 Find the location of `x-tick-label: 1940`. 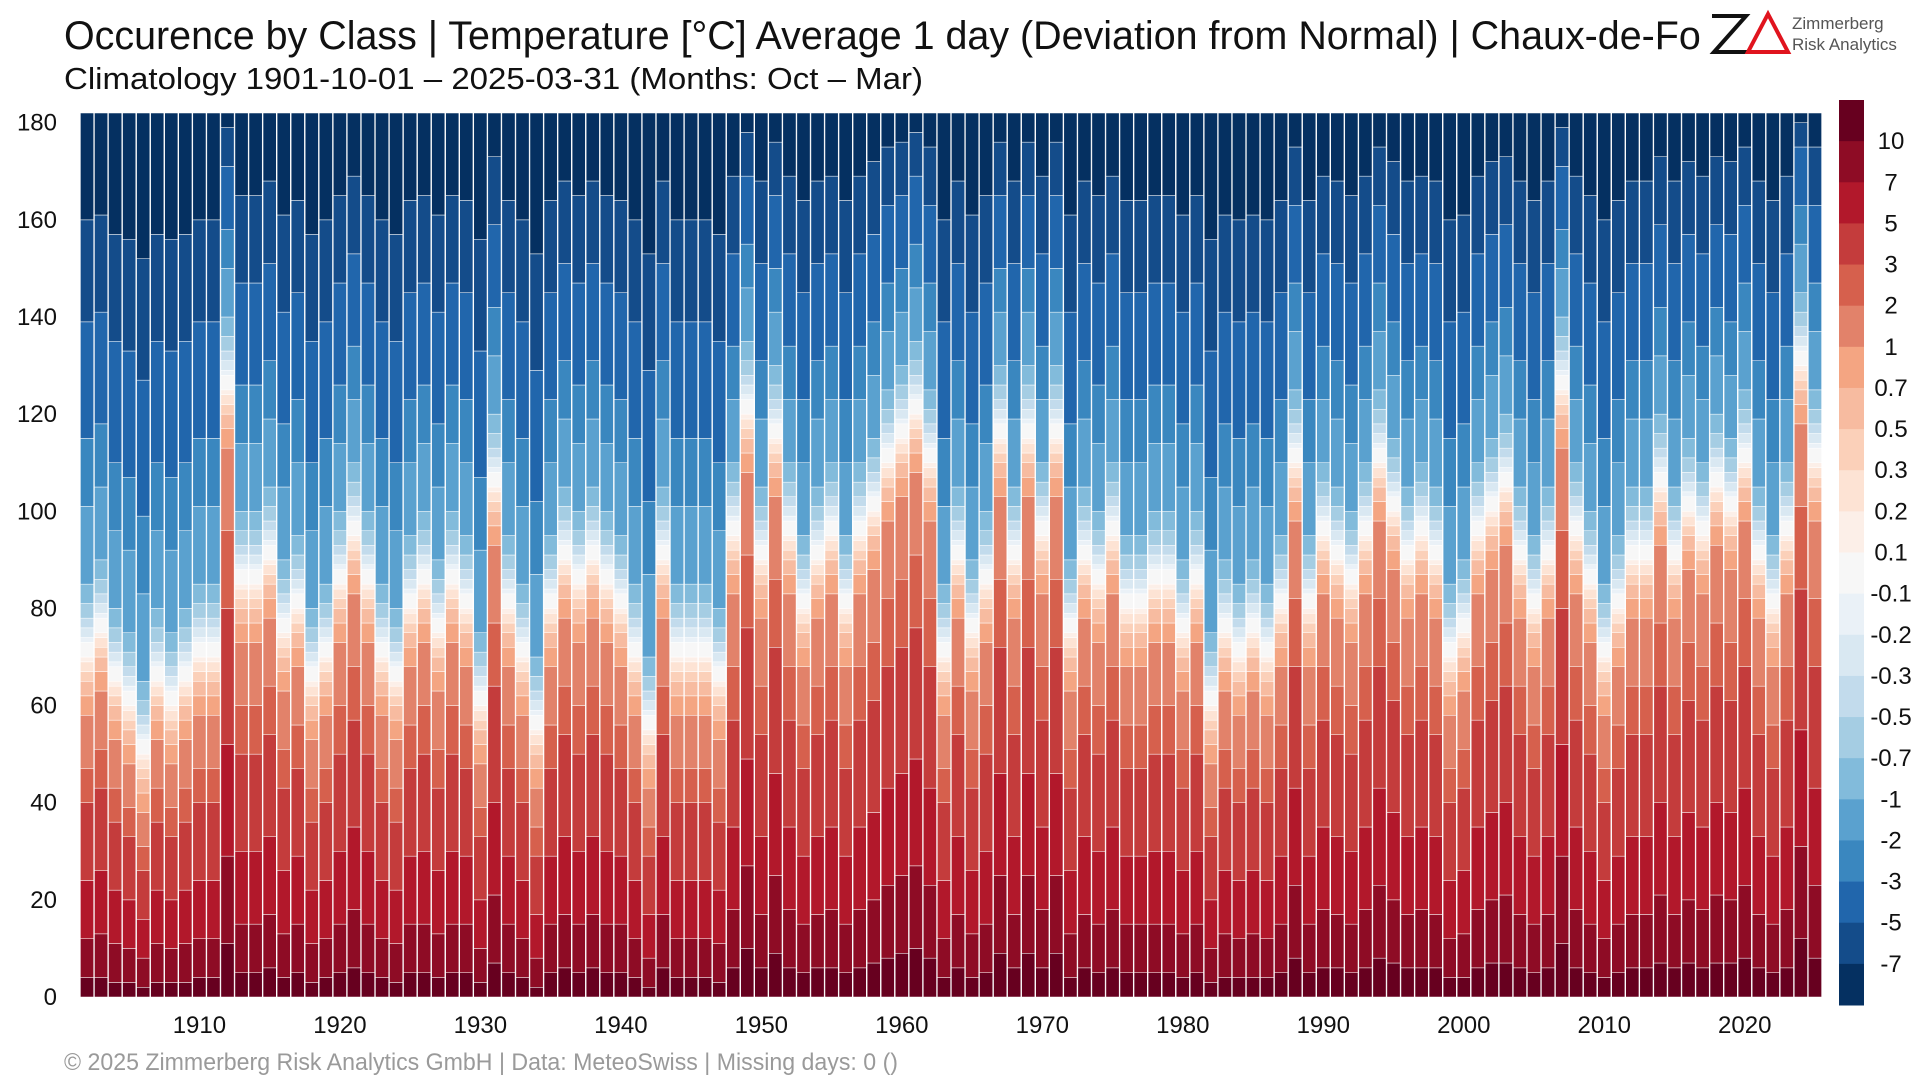

x-tick-label: 1940 is located at coordinates (620, 1025).